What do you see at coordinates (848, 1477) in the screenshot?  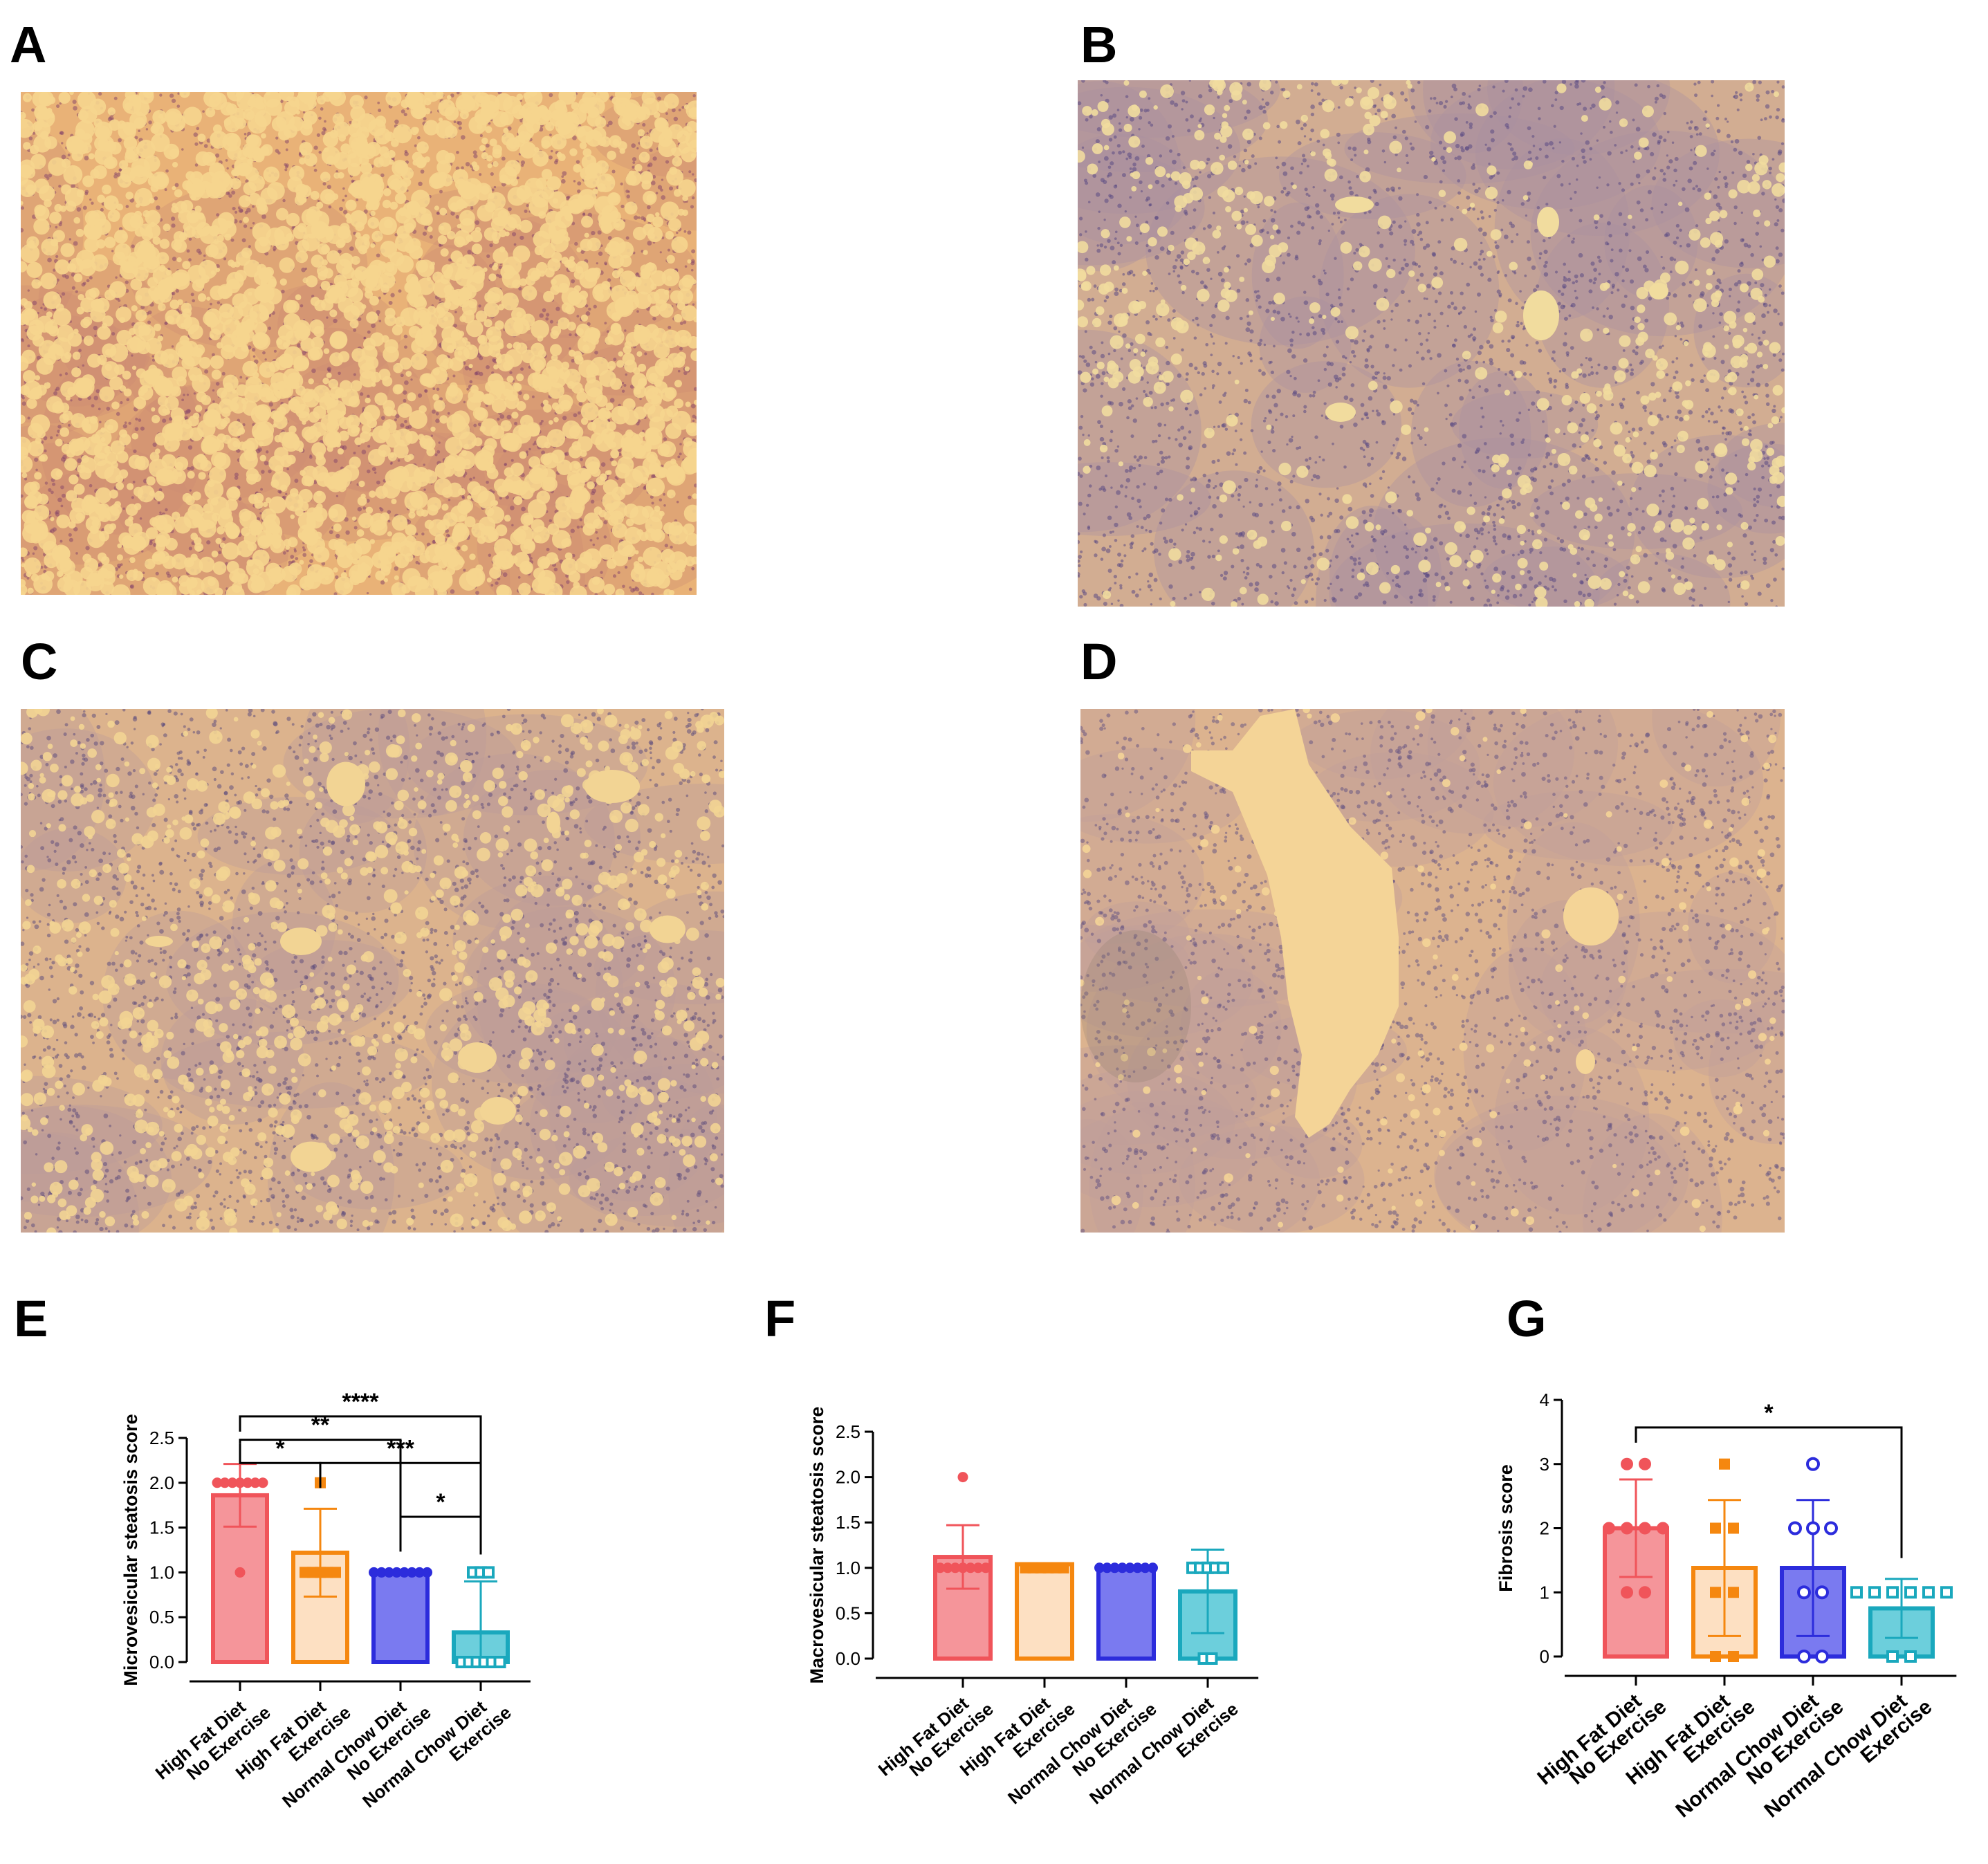 I see `y-tick-label: 2.0` at bounding box center [848, 1477].